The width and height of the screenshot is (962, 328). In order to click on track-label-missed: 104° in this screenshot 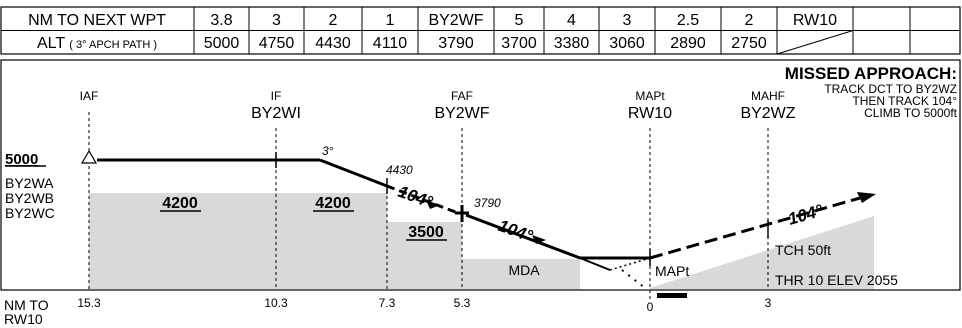, I will do `click(805, 215)`.